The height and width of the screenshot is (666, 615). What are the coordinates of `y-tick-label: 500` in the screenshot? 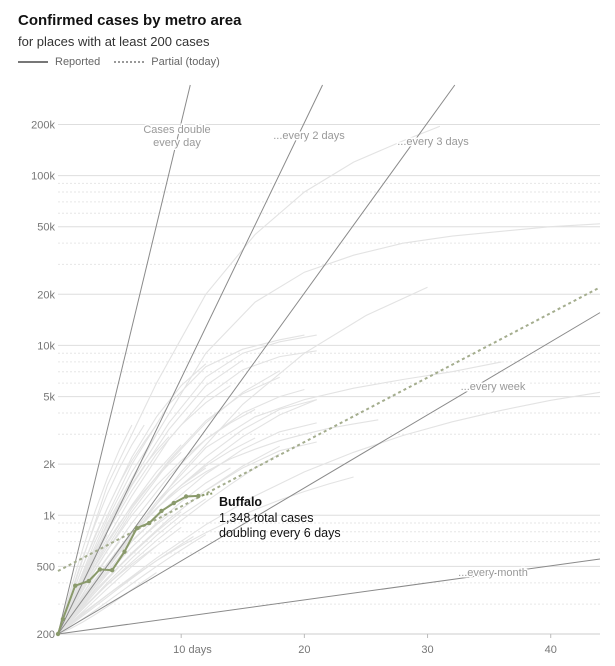 It's located at (46, 567).